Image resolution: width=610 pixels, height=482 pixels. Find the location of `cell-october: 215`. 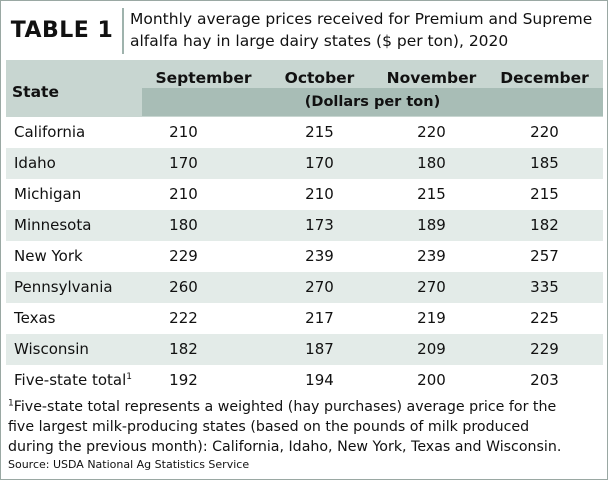

cell-october: 215 is located at coordinates (319, 132).